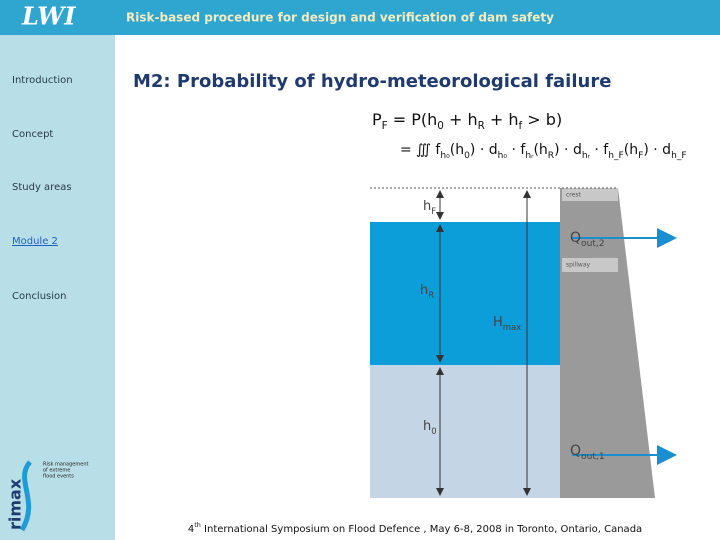 The image size is (720, 540). What do you see at coordinates (498, 322) in the screenshot?
I see `text-run: H` at bounding box center [498, 322].